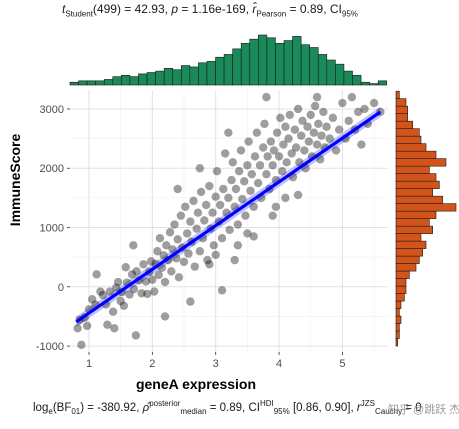  Describe the element at coordinates (412, 407) in the screenshot. I see `caption-r-value: = 0` at that location.